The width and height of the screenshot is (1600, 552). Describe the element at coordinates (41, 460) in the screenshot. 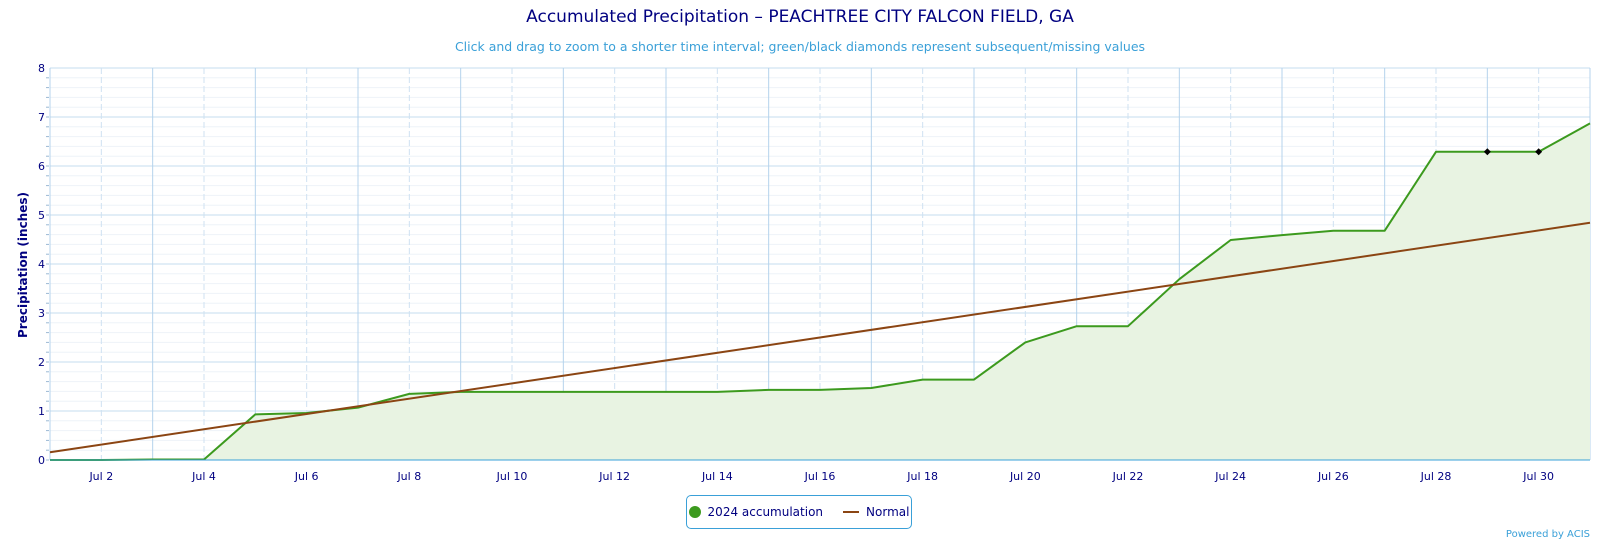

I see `y-tick-label: 0` at that location.